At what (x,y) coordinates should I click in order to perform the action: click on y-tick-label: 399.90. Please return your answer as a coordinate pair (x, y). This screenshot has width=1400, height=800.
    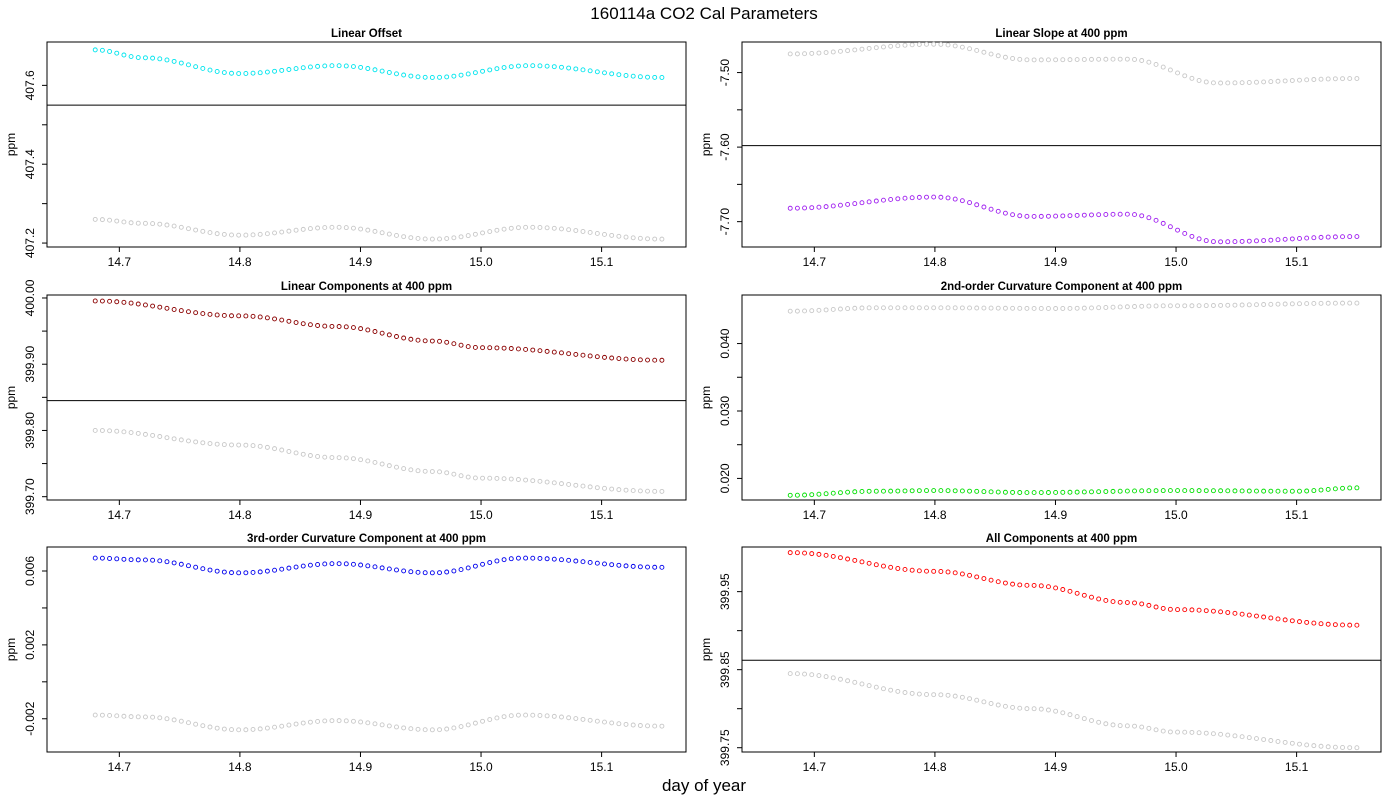
    Looking at the image, I should click on (30, 364).